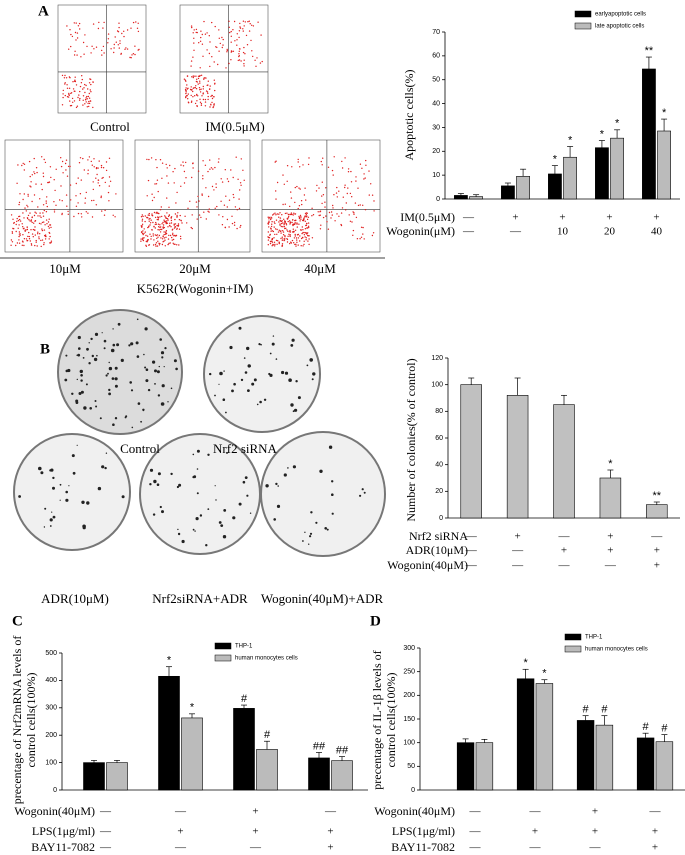  What do you see at coordinates (120, 372) in the screenshot?
I see `plate` at bounding box center [120, 372].